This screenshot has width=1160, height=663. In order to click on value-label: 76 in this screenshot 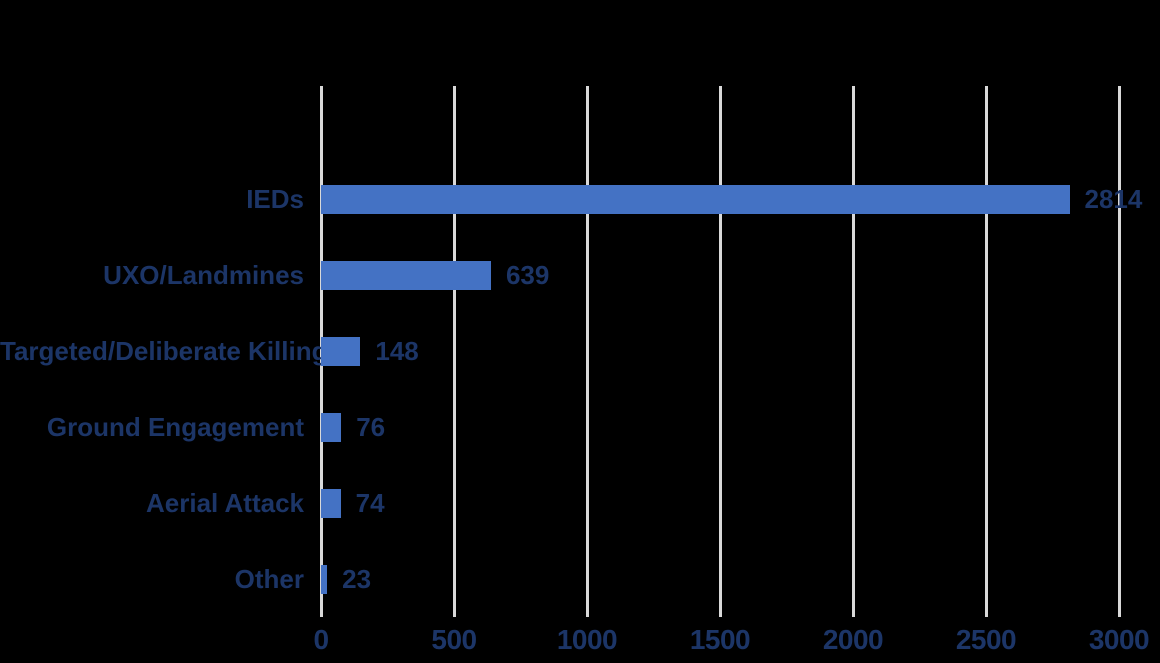, I will do `click(371, 427)`.